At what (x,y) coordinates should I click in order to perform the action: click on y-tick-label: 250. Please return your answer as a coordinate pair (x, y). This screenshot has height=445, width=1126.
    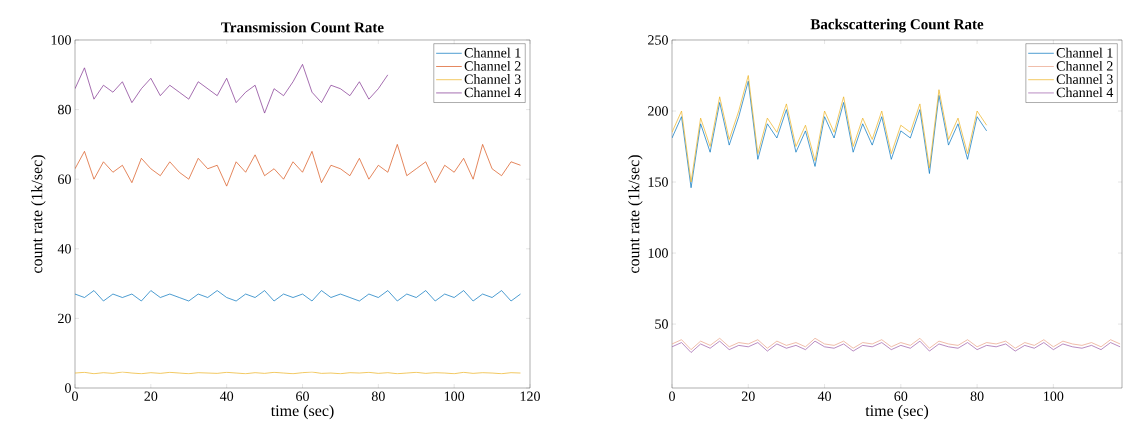
    Looking at the image, I should click on (658, 40).